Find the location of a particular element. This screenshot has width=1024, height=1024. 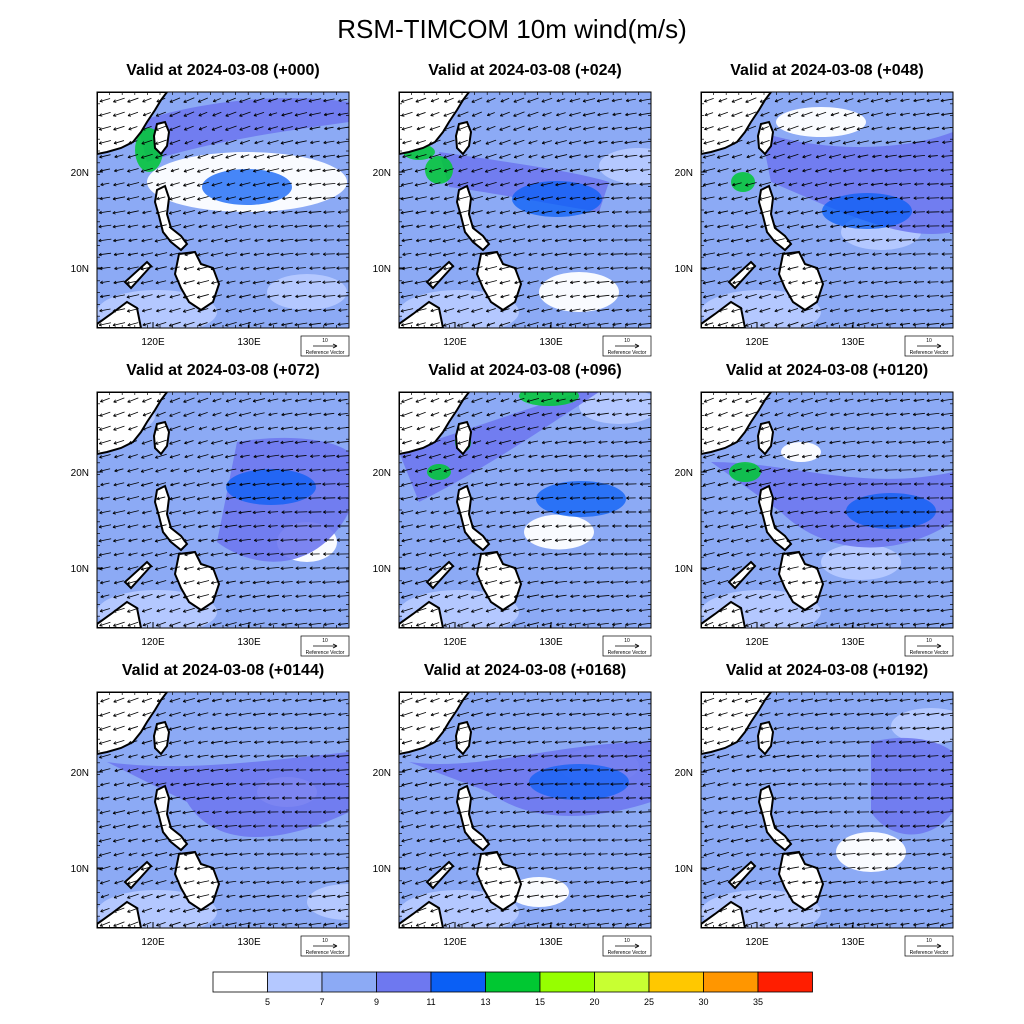

colorbar-label: 25 is located at coordinates (649, 1002).